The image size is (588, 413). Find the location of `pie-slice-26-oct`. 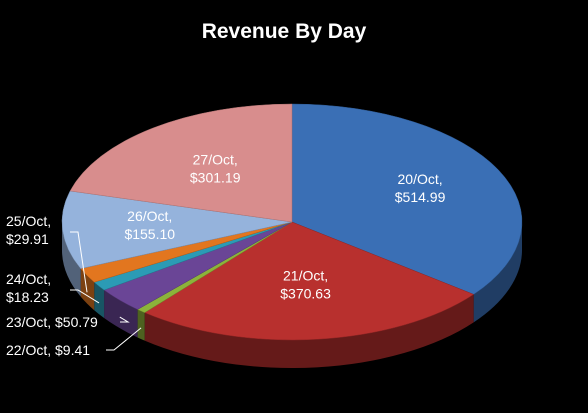

pie-slice-26-oct is located at coordinates (177, 229).